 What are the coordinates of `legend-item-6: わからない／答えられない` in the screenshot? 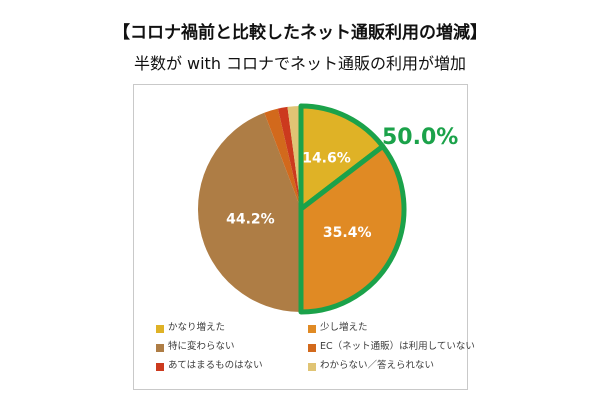 It's located at (391, 366).